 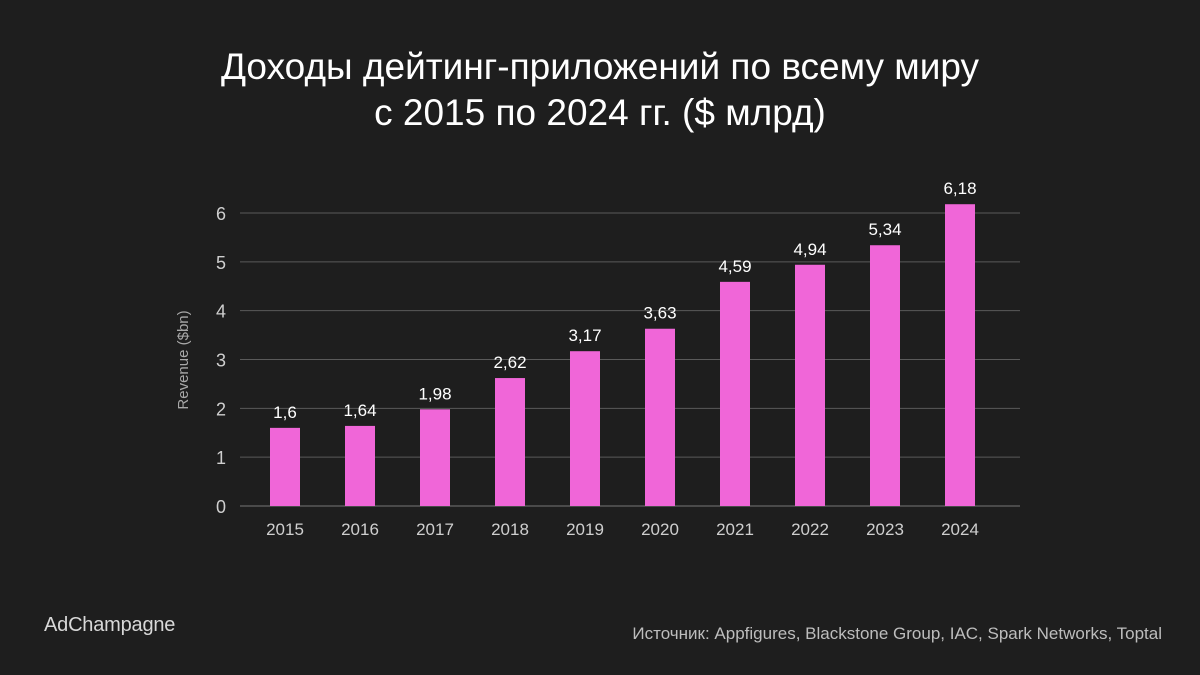 I want to click on y-tick-label: 4, so click(x=221, y=312).